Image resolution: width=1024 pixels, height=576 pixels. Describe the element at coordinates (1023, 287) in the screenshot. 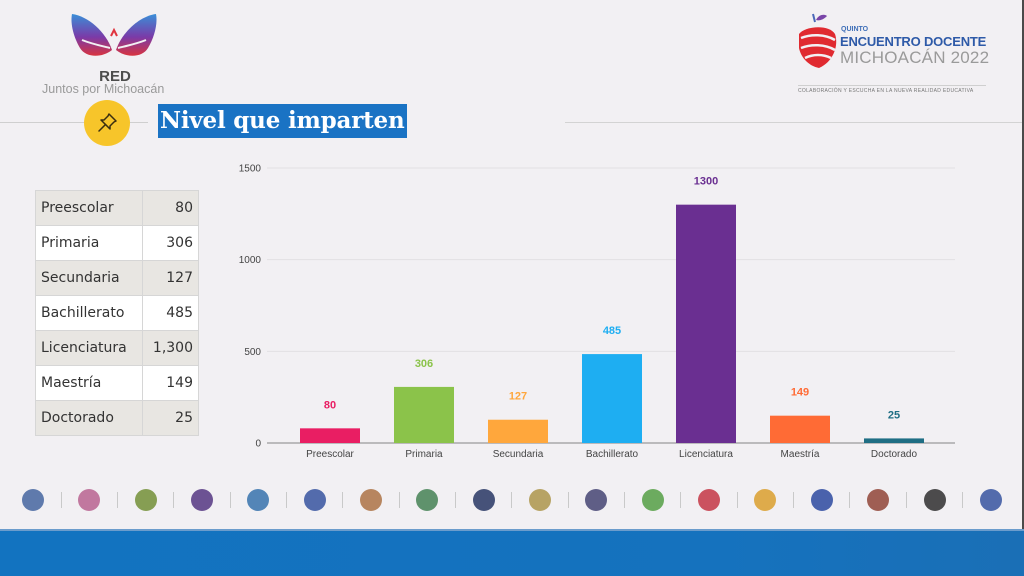

I see `window-border` at that location.